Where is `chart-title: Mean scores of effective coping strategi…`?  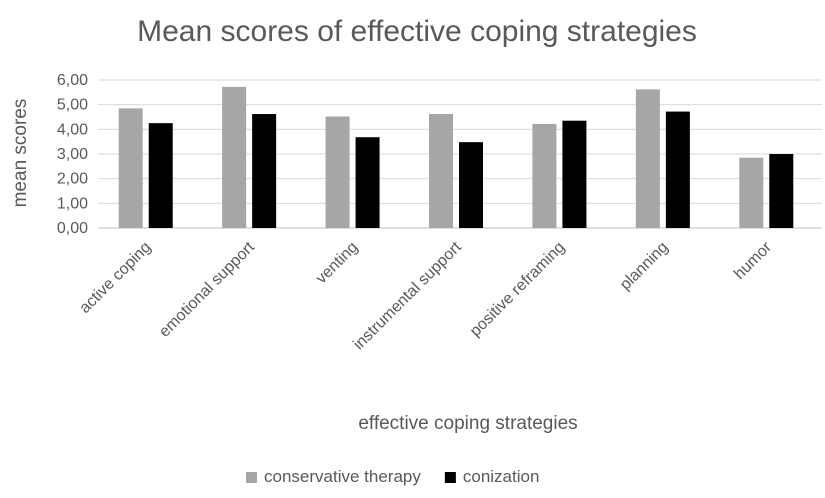
chart-title: Mean scores of effective coping strategi… is located at coordinates (417, 31).